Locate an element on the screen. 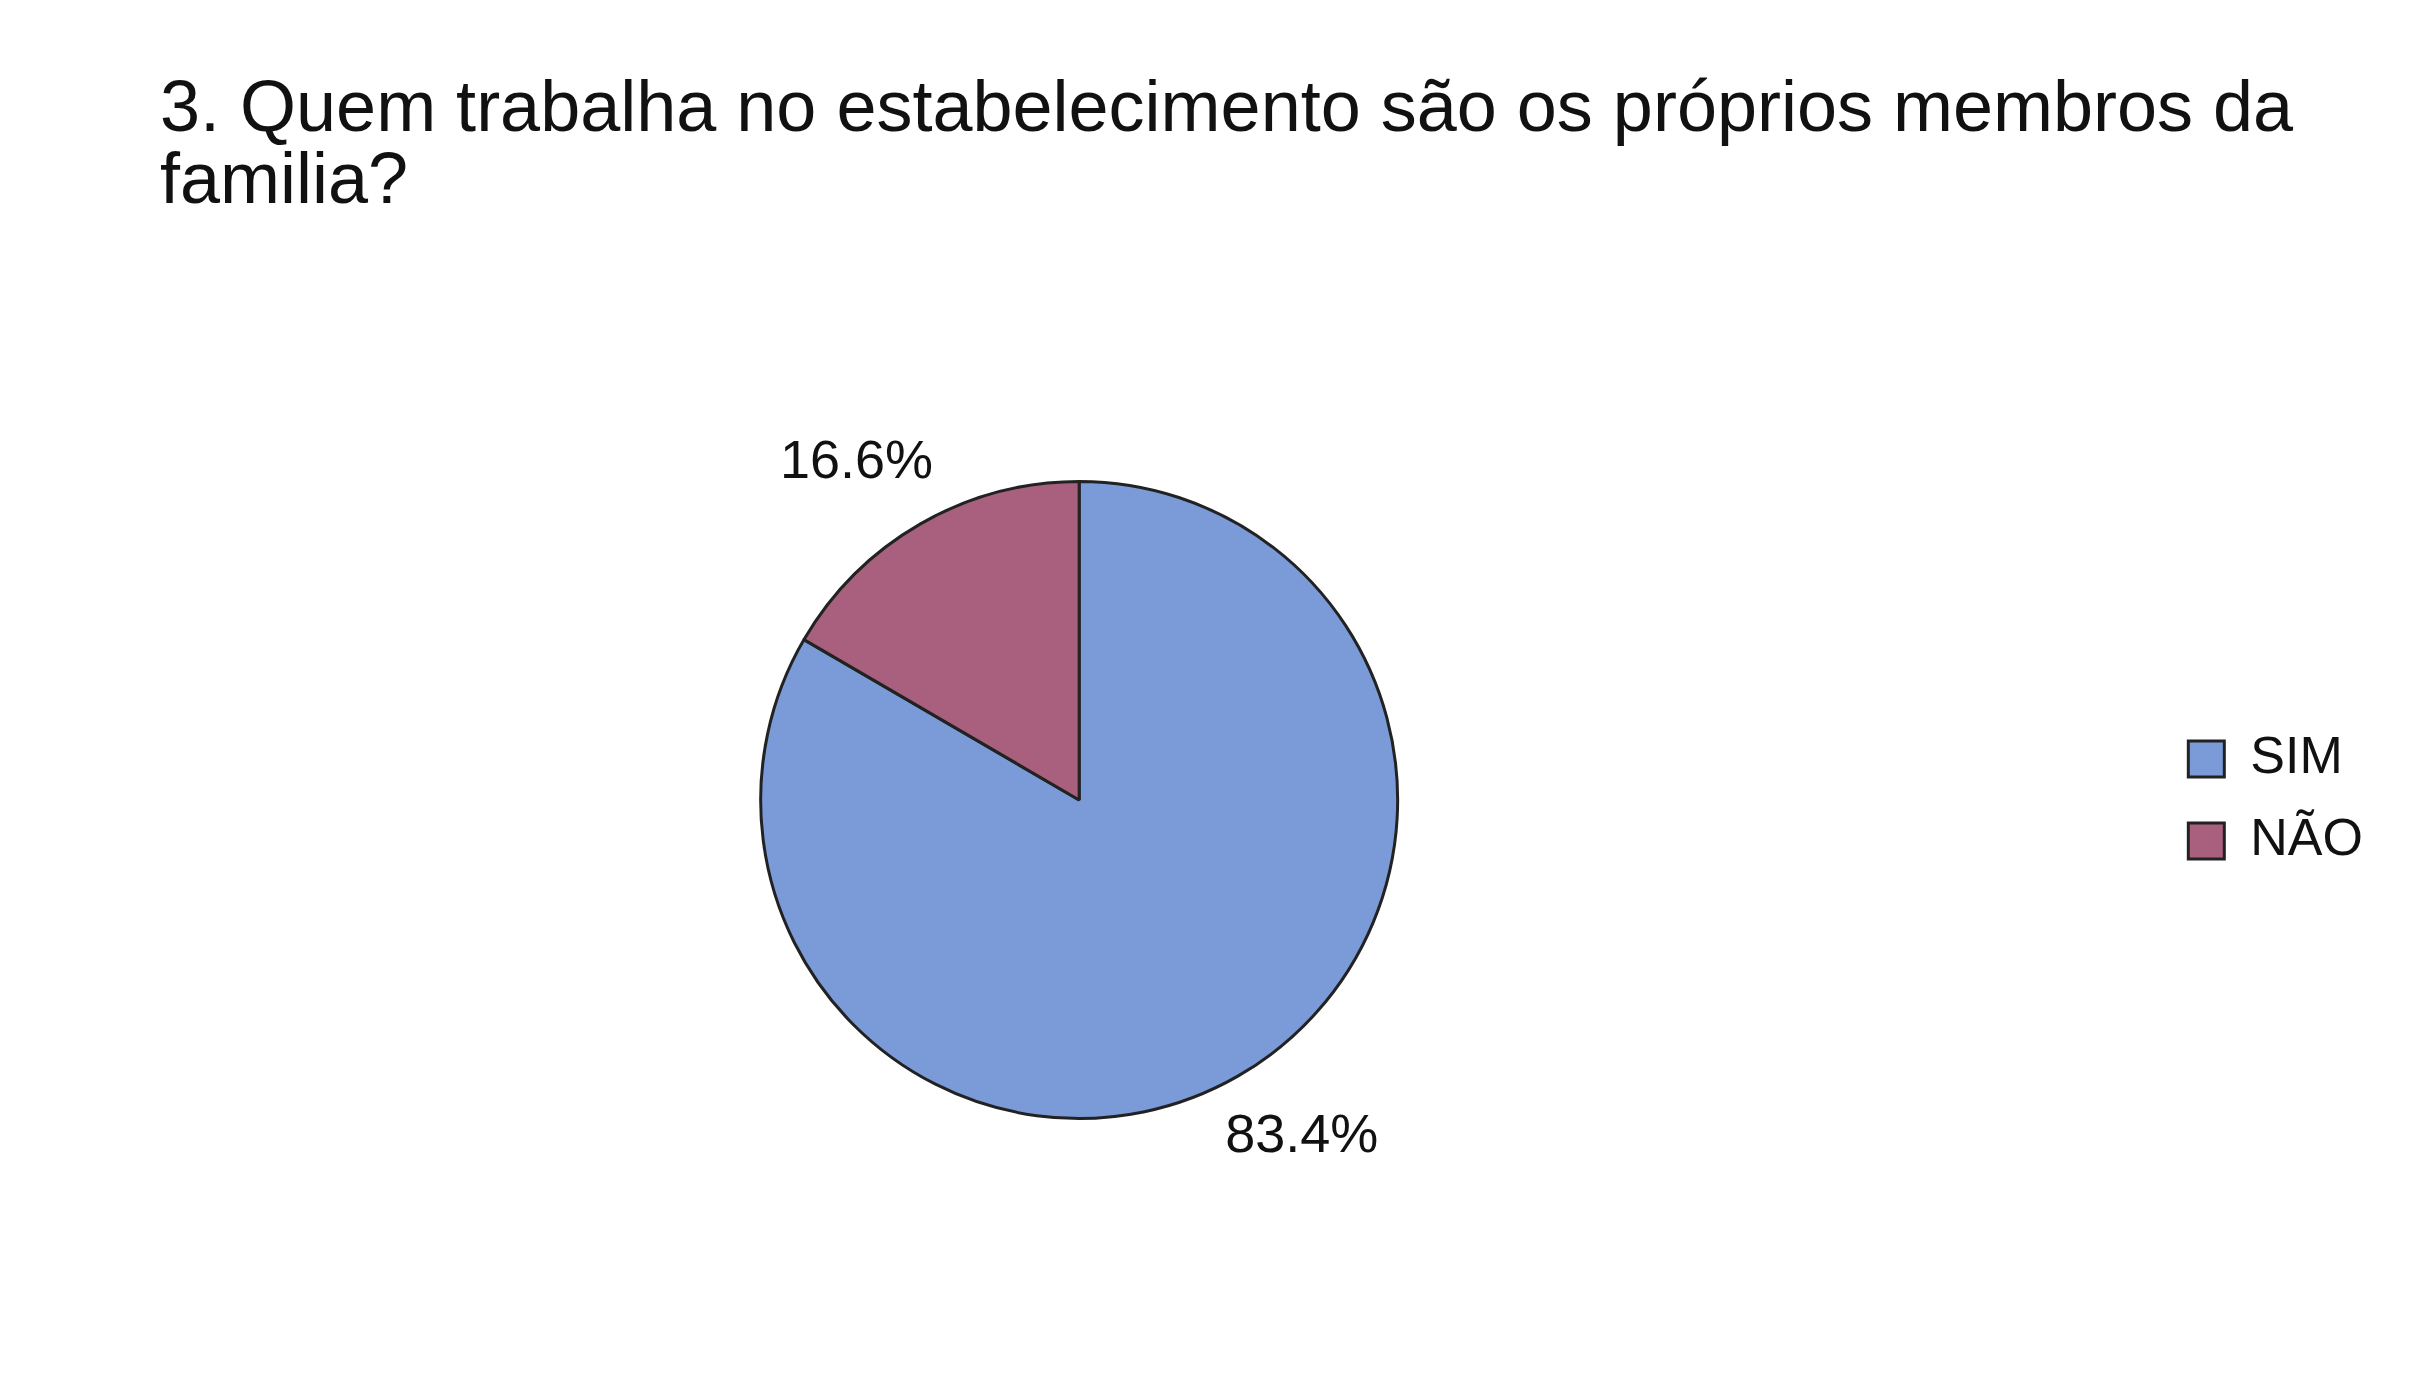 This screenshot has height=1380, width=2413. data-label: 16.6% is located at coordinates (857, 459).